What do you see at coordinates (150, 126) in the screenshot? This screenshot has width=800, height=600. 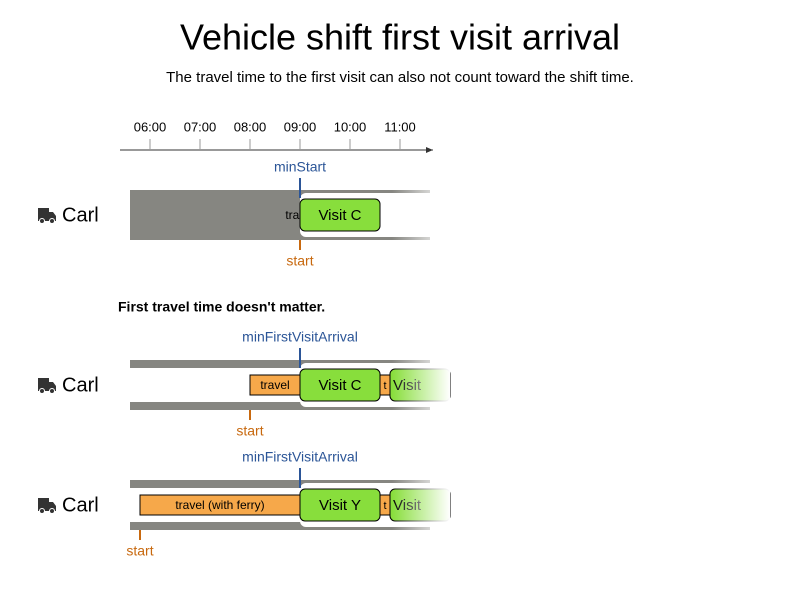 I see `tick-label: 06:00` at bounding box center [150, 126].